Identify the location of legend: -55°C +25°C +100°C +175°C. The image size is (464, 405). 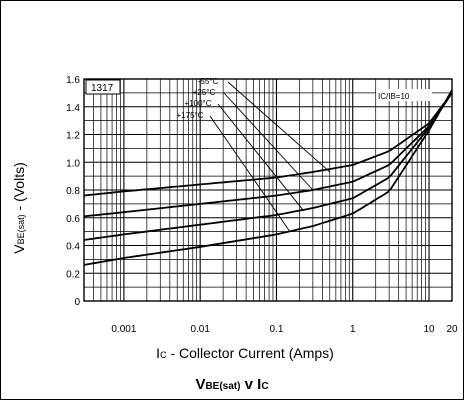
(254, 154).